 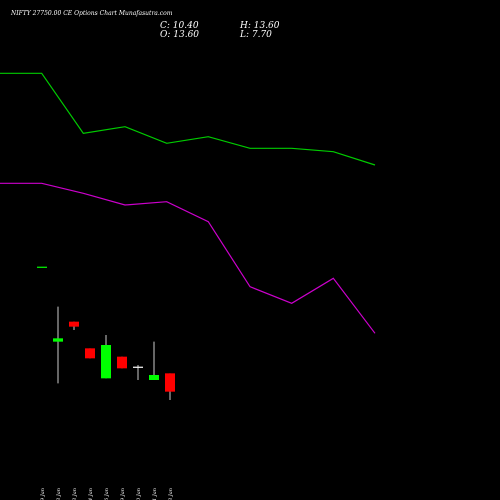 I want to click on x-tick-label: 09 Jan, so click(x=43, y=494).